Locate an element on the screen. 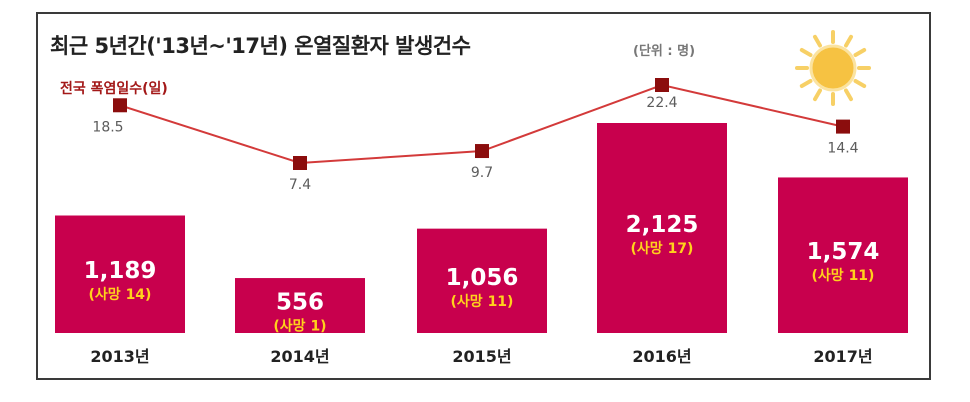  line-value-label: 7.4 is located at coordinates (300, 185).